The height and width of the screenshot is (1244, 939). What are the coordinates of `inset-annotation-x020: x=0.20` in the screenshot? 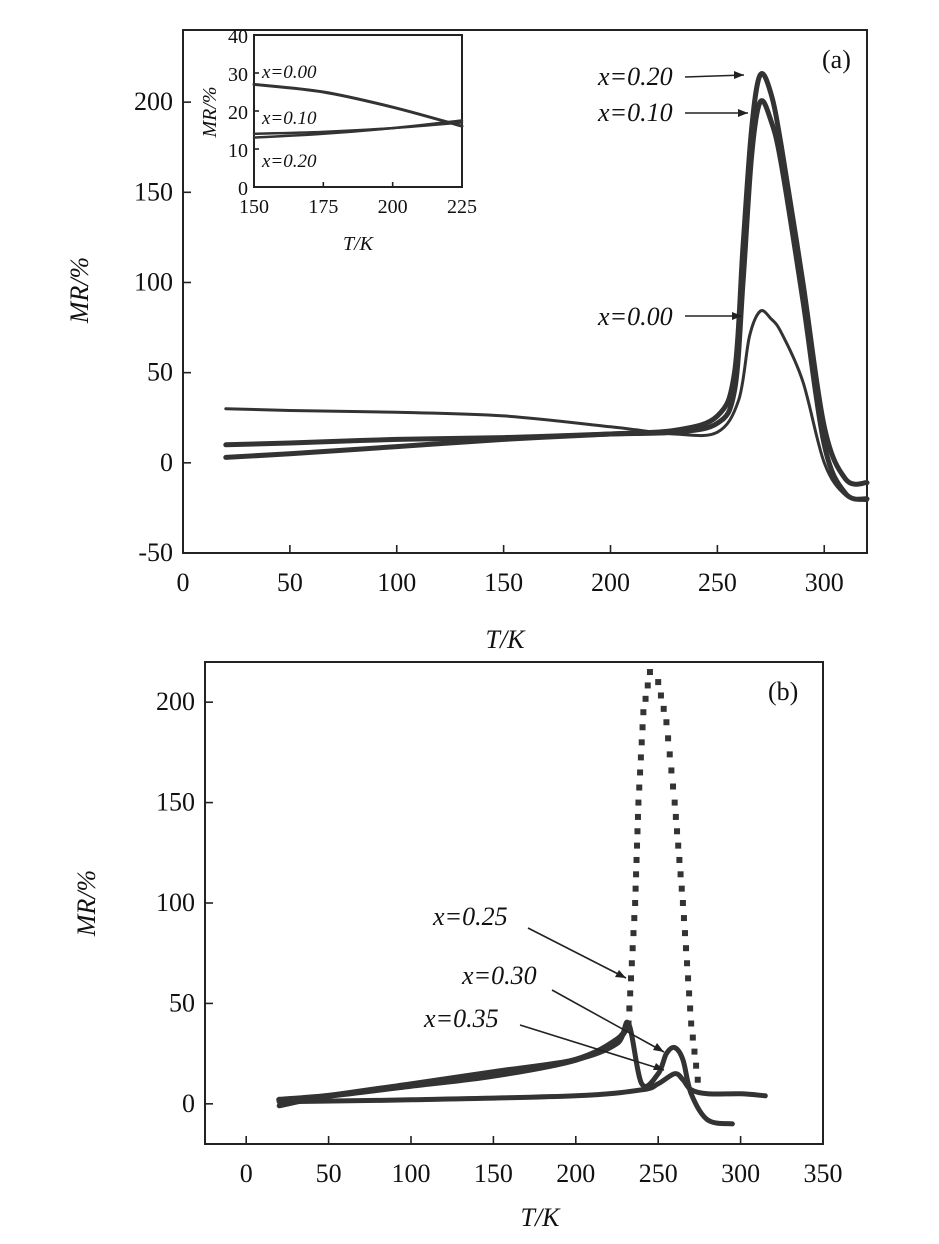 It's located at (289, 161).